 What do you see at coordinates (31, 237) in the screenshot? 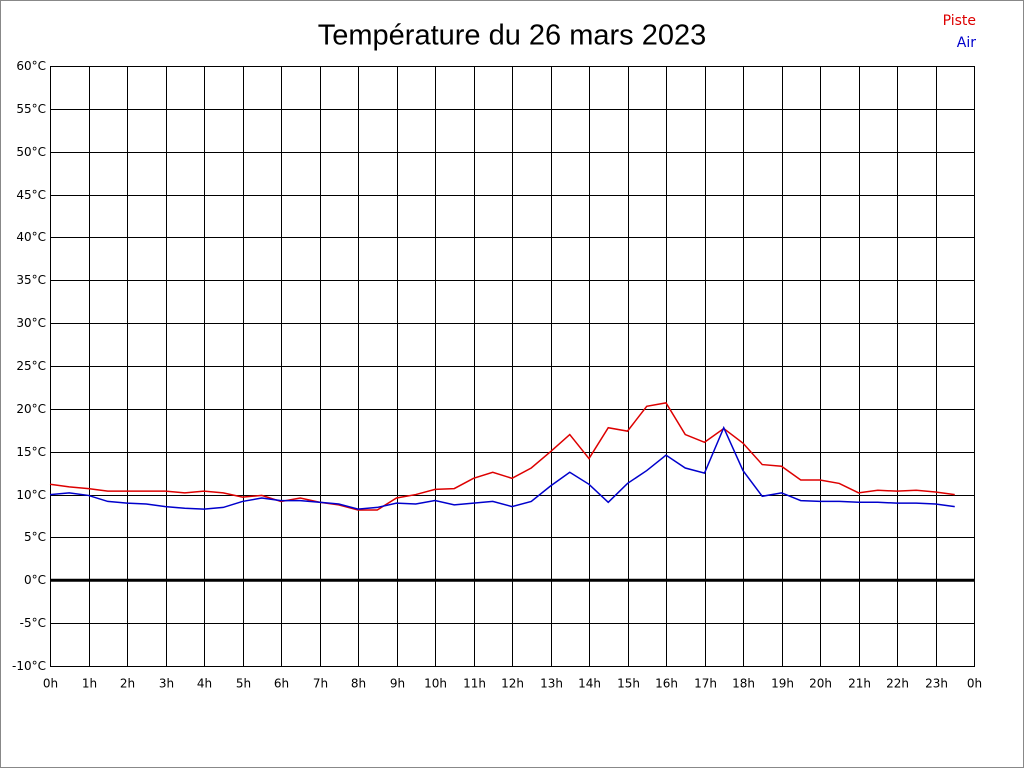
I see `y-tick-label: 40°C` at bounding box center [31, 237].